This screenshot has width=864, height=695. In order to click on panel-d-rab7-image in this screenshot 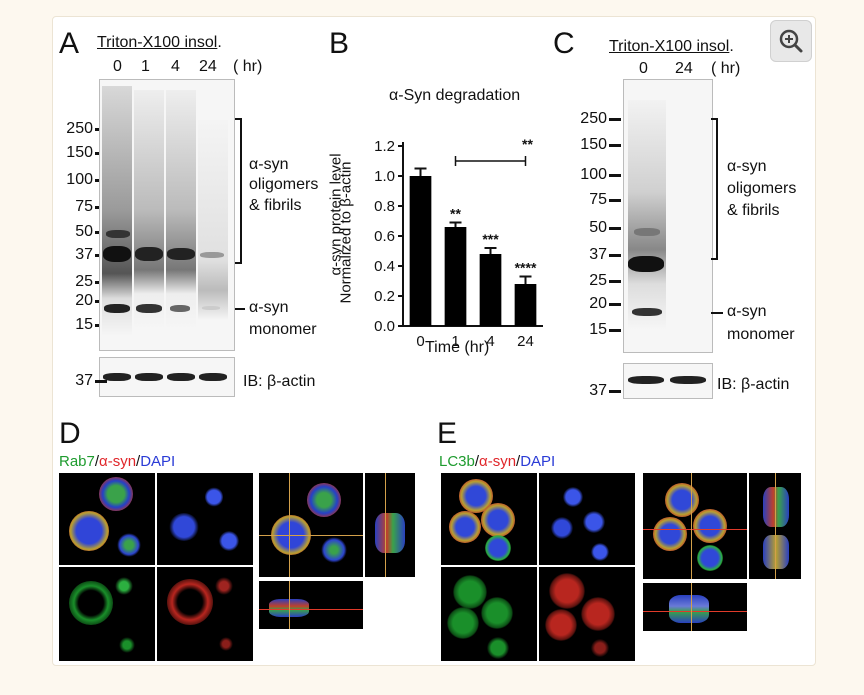, I will do `click(107, 614)`.